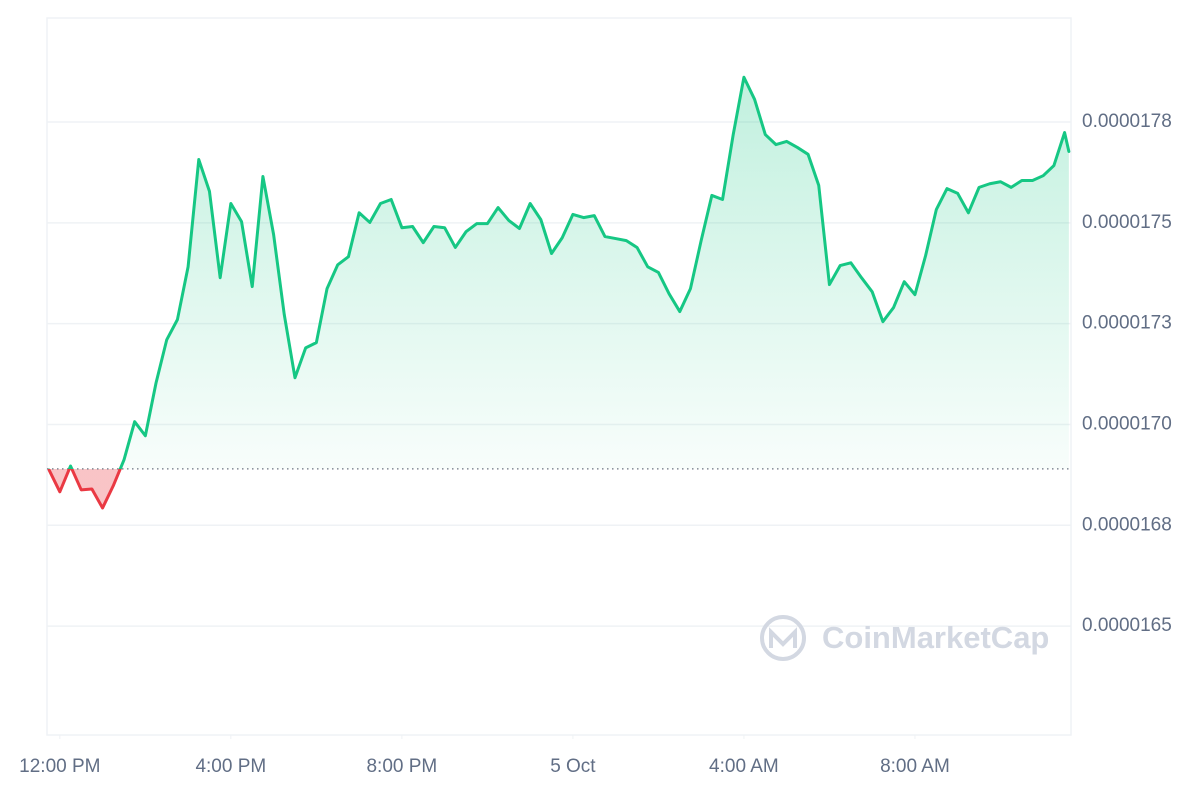 The height and width of the screenshot is (800, 1200). I want to click on y-tick-label: 0.0000178, so click(1127, 121).